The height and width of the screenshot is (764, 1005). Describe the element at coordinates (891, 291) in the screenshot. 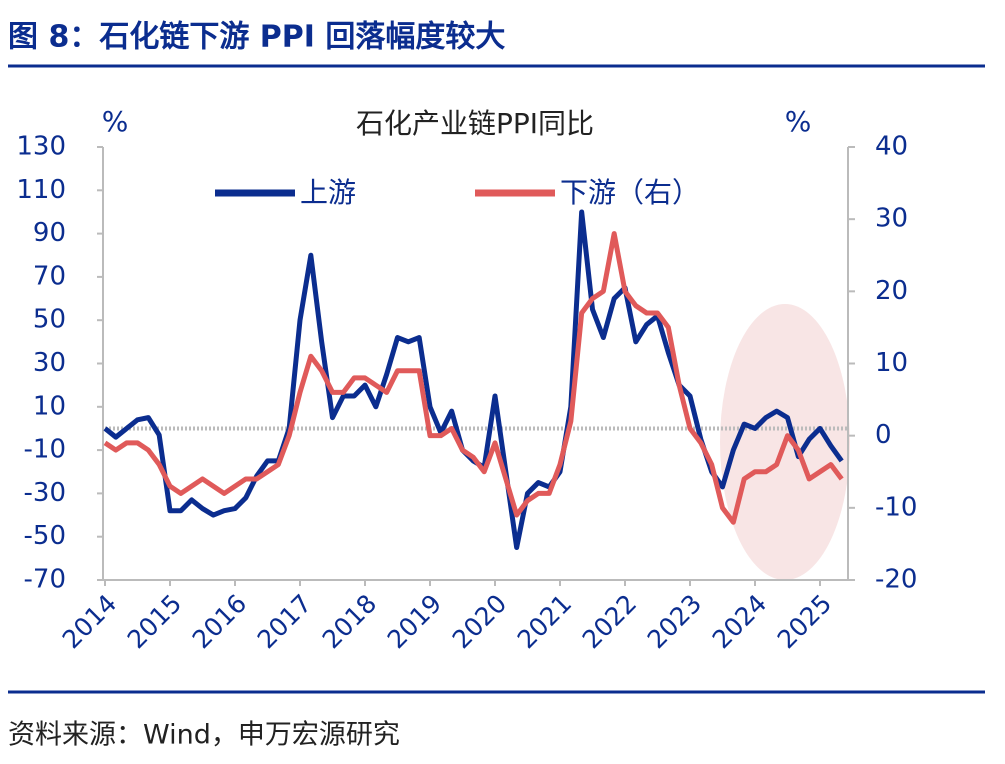

I see `y2-tick-label: 20` at that location.